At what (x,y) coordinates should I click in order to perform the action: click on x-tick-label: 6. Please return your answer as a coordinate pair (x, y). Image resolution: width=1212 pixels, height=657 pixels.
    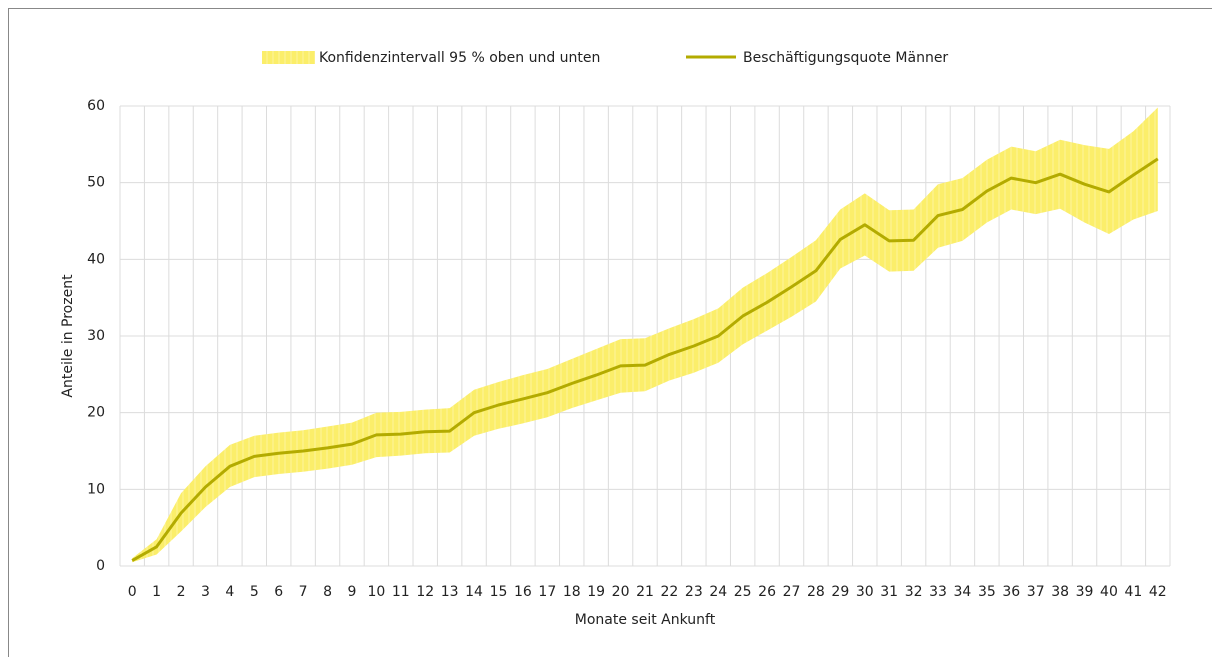
    Looking at the image, I should click on (278, 592).